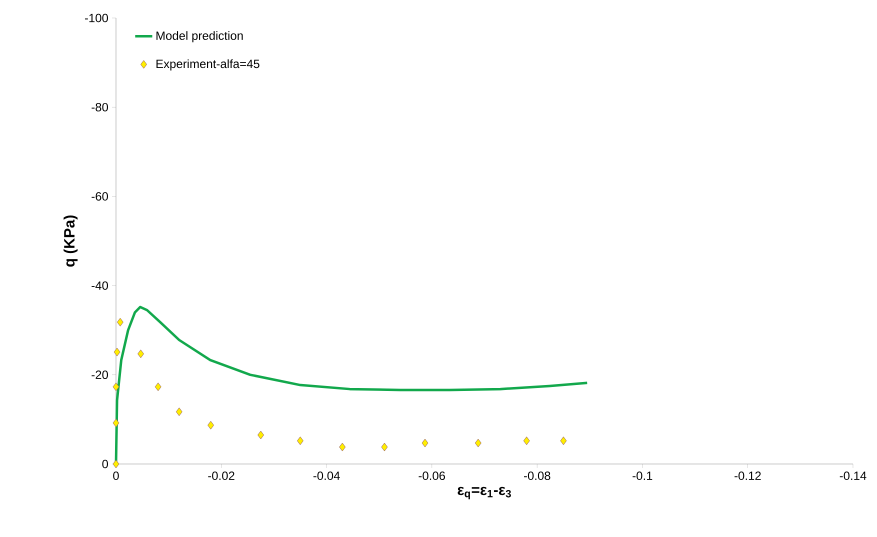 The image size is (877, 537). I want to click on x-tick-label: -0.12, so click(747, 476).